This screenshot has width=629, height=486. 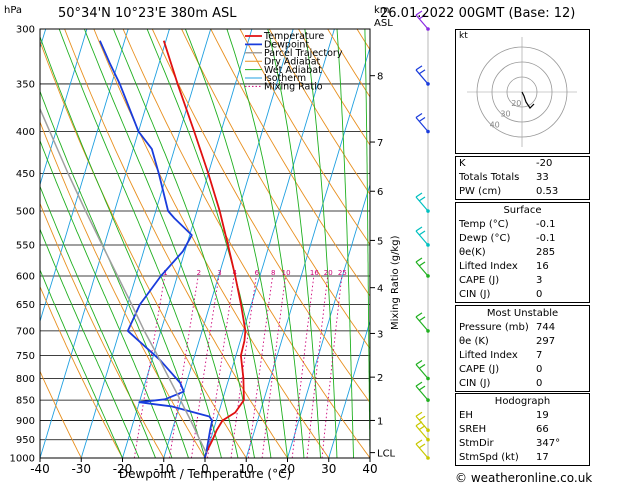 I want to click on mixing-ratio-label: 25, so click(x=342, y=273).